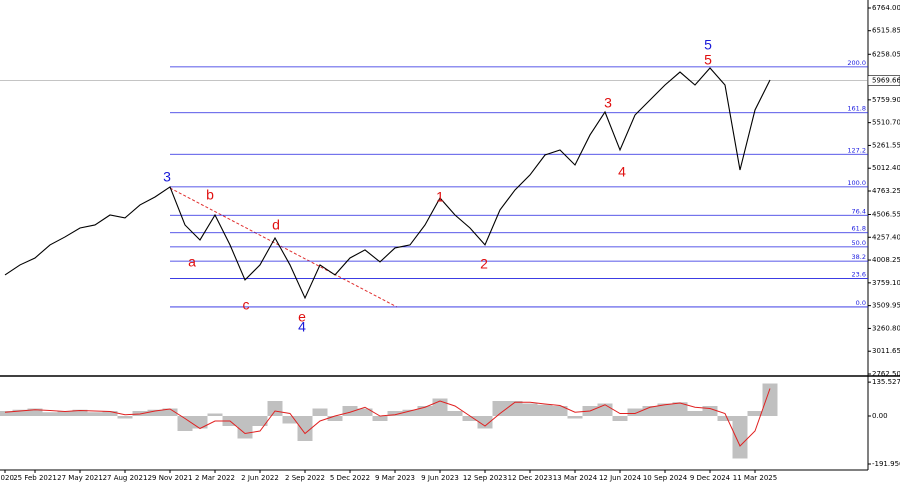 The width and height of the screenshot is (900, 485). What do you see at coordinates (283, 247) in the screenshot?
I see `trend-line` at bounding box center [283, 247].